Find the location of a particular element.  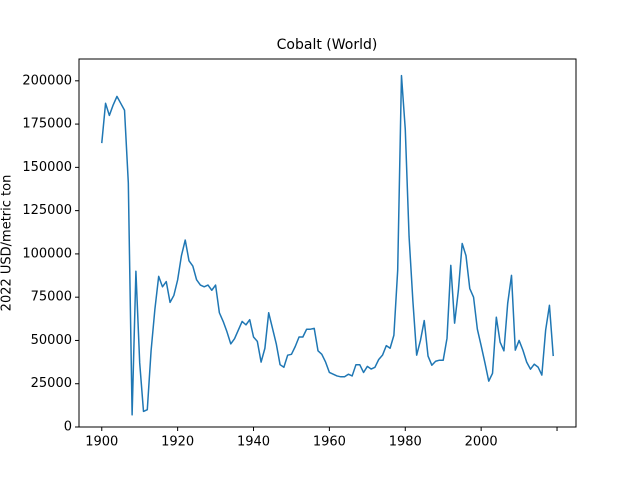

y-tick-label: 125000 is located at coordinates (47, 210).